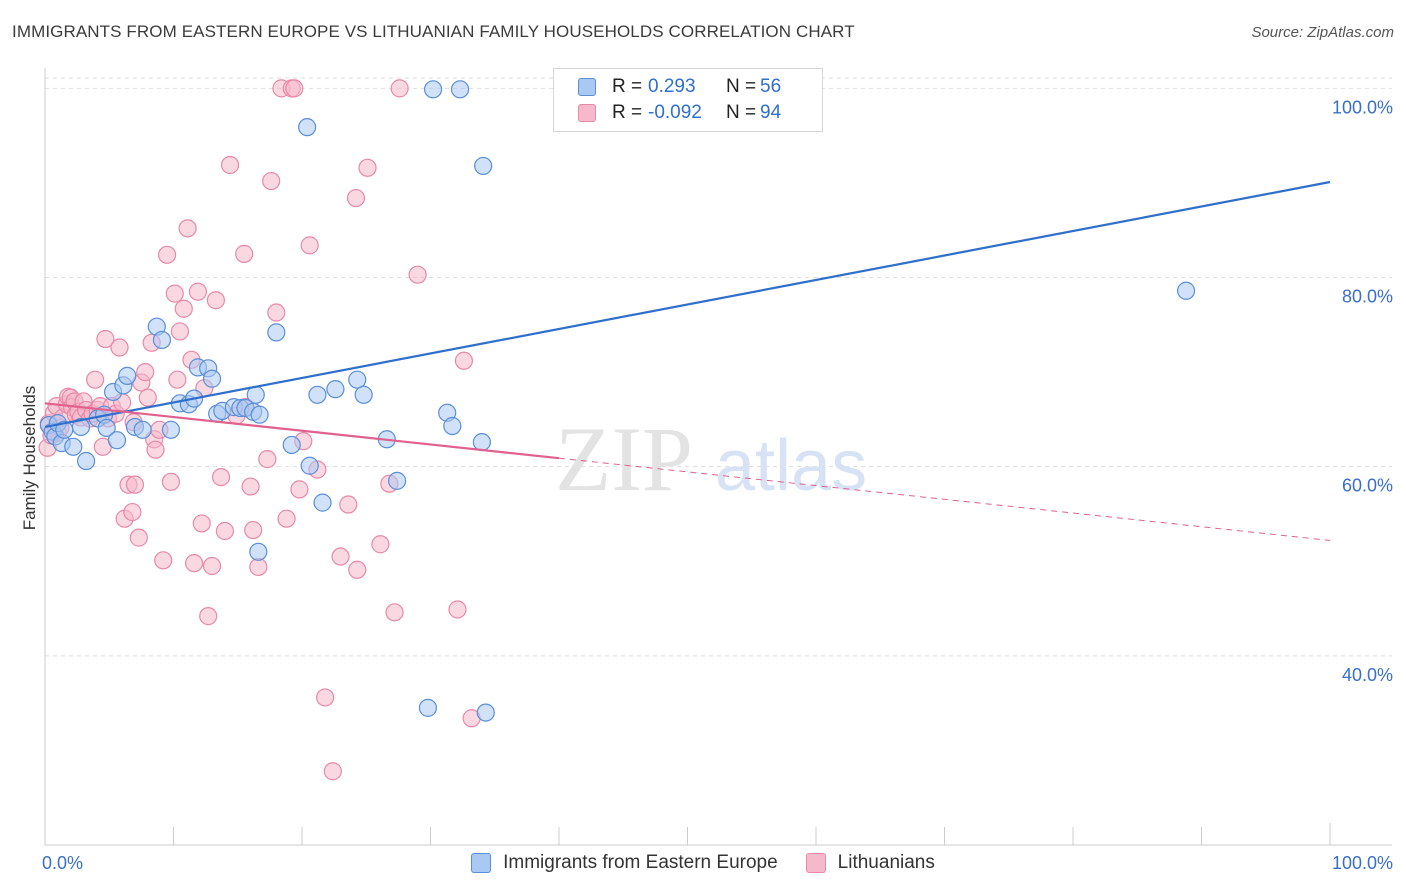 This screenshot has width=1406, height=892. I want to click on y-axis-label: Family Households, so click(29, 458).